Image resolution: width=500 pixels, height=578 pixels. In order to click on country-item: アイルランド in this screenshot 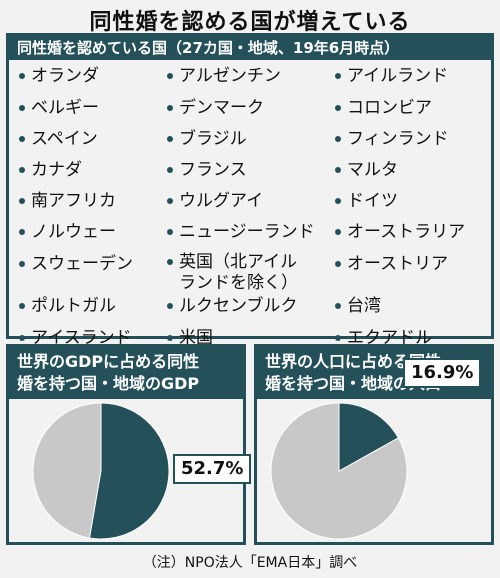, I will do `click(391, 76)`.